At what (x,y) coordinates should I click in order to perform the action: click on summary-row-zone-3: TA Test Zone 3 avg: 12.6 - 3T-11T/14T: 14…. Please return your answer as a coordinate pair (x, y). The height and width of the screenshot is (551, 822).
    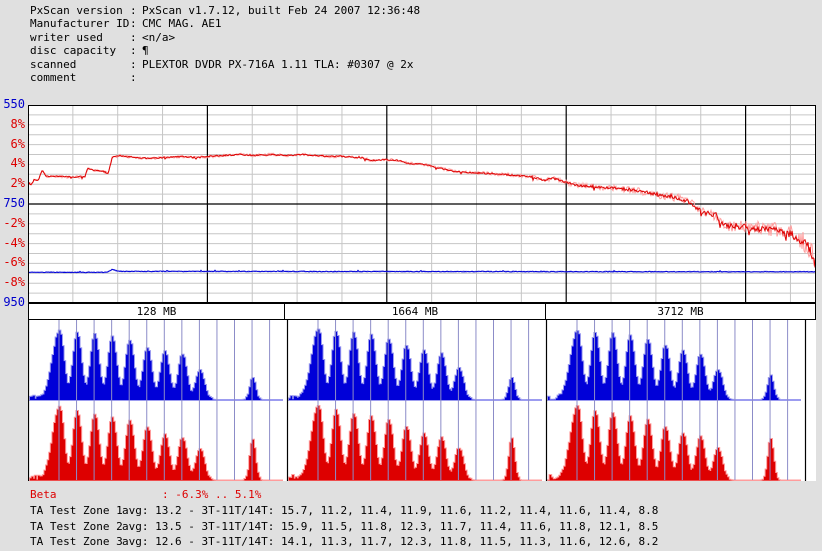
    Looking at the image, I should click on (344, 542).